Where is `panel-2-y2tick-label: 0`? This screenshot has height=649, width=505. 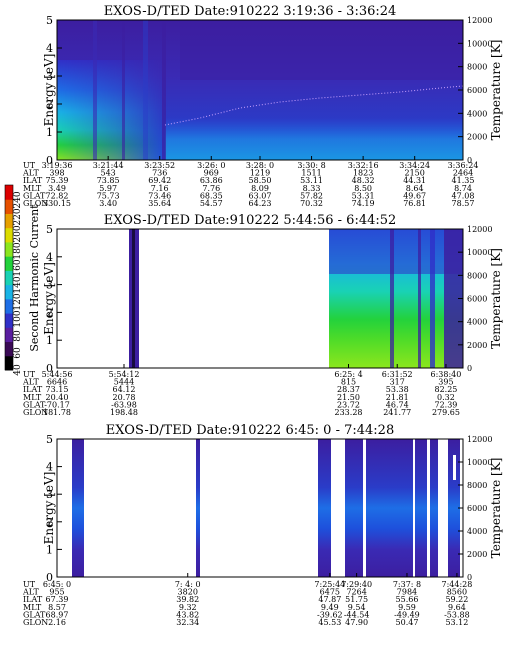
panel-2-y2tick-label: 0 is located at coordinates (469, 368).